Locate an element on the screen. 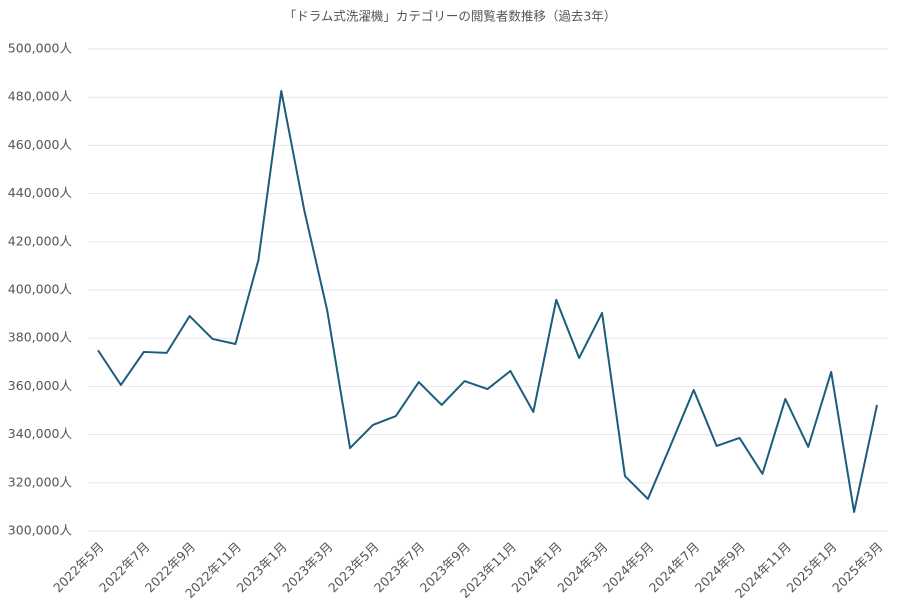  y-tick-label: 360,000人 is located at coordinates (40, 385).